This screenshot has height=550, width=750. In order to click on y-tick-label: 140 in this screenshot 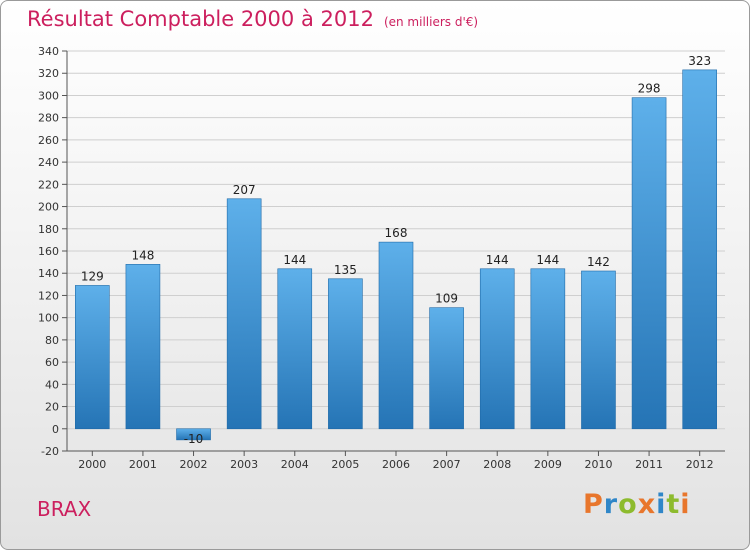, I will do `click(48, 273)`.